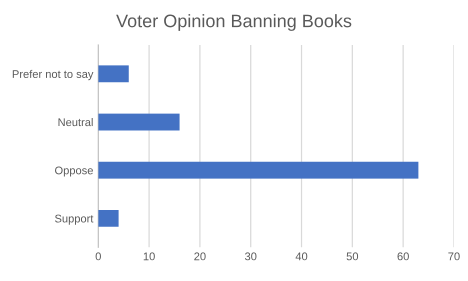 Image resolution: width=468 pixels, height=281 pixels. What do you see at coordinates (53, 75) in the screenshot?
I see `y-tick-label: Prefer not to say` at bounding box center [53, 75].